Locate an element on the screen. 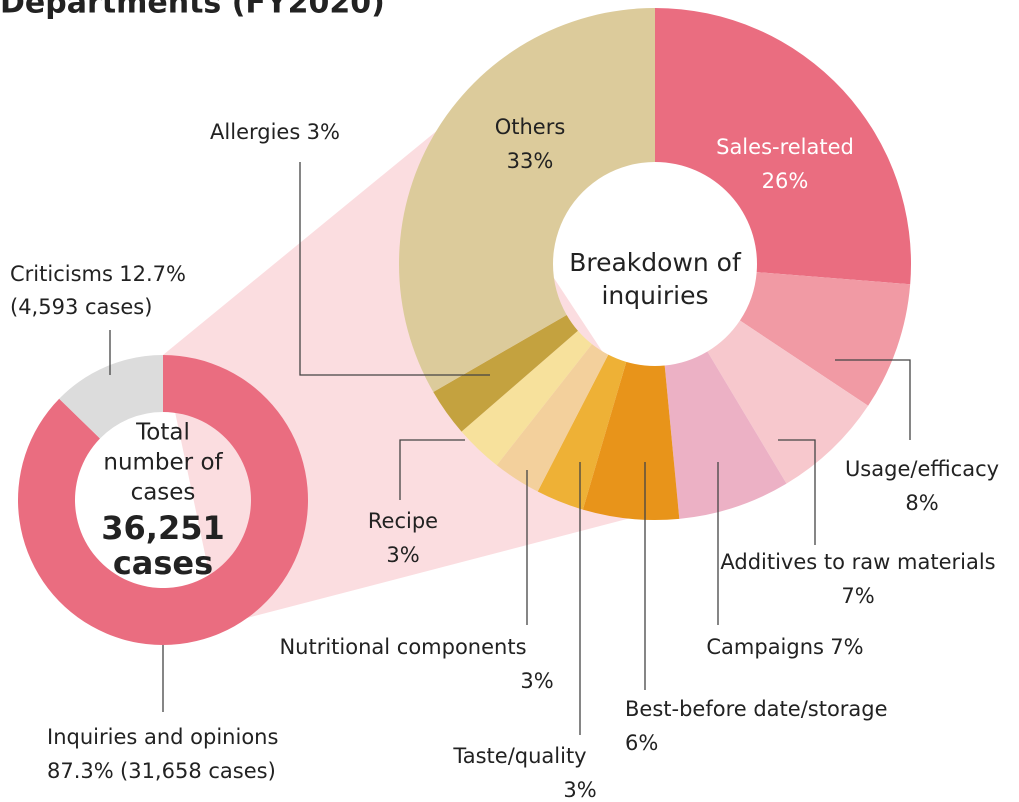 The height and width of the screenshot is (802, 1019). label-part: Additives to raw materials is located at coordinates (857, 562).